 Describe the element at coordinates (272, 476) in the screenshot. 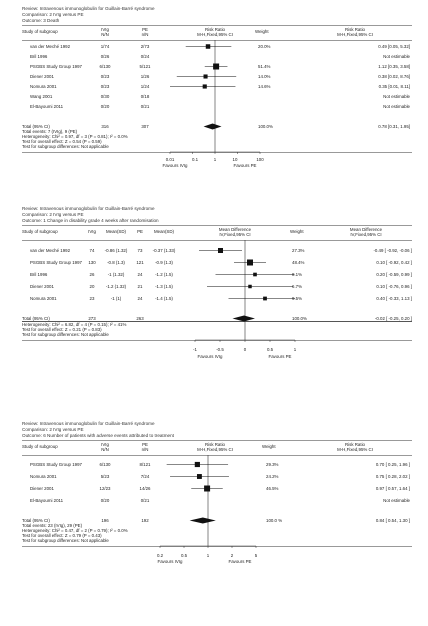

I see `weight-value: 24.2%` at that location.